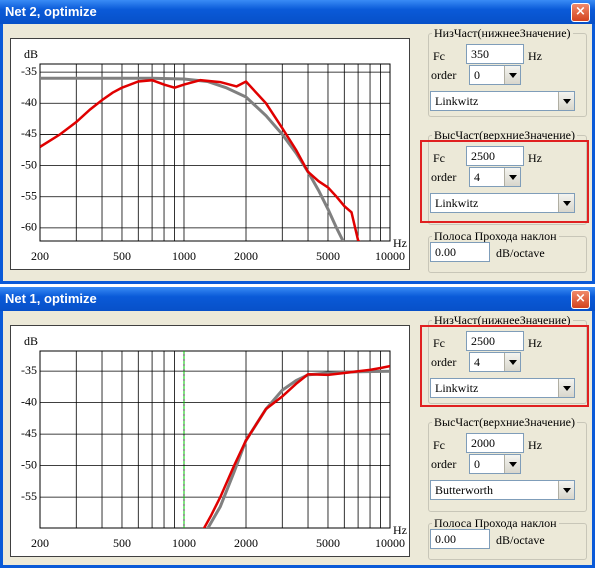 The height and width of the screenshot is (568, 595). I want to click on fc-input: 350, so click(495, 54).